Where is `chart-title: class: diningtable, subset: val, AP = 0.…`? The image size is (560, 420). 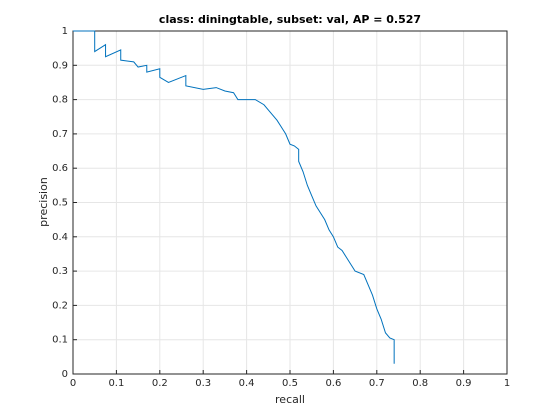 chart-title: class: diningtable, subset: val, AP = 0.… is located at coordinates (290, 19).